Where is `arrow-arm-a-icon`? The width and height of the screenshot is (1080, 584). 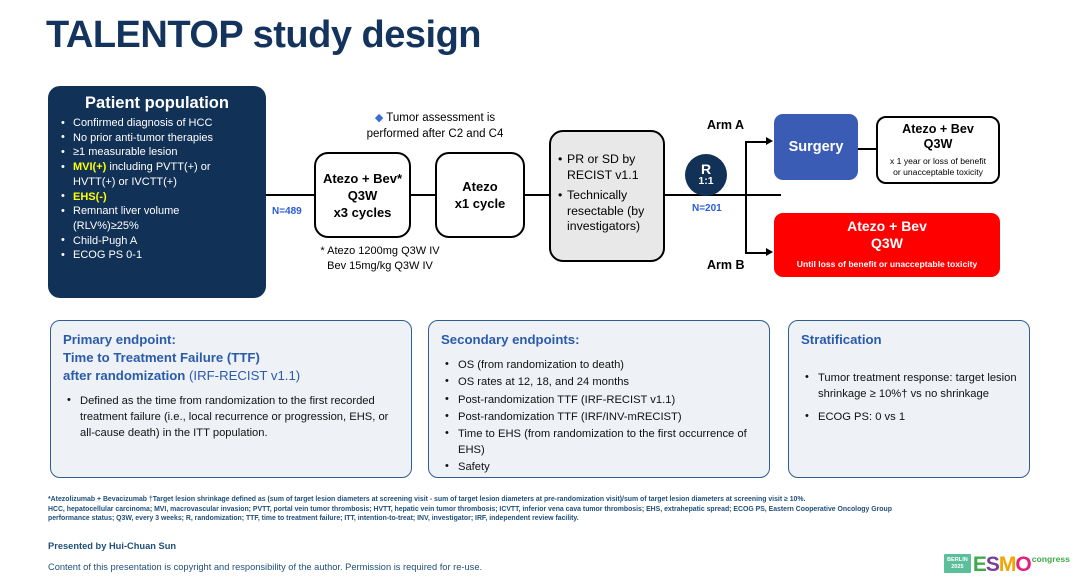
arrow-arm-a-icon is located at coordinates (769, 141).